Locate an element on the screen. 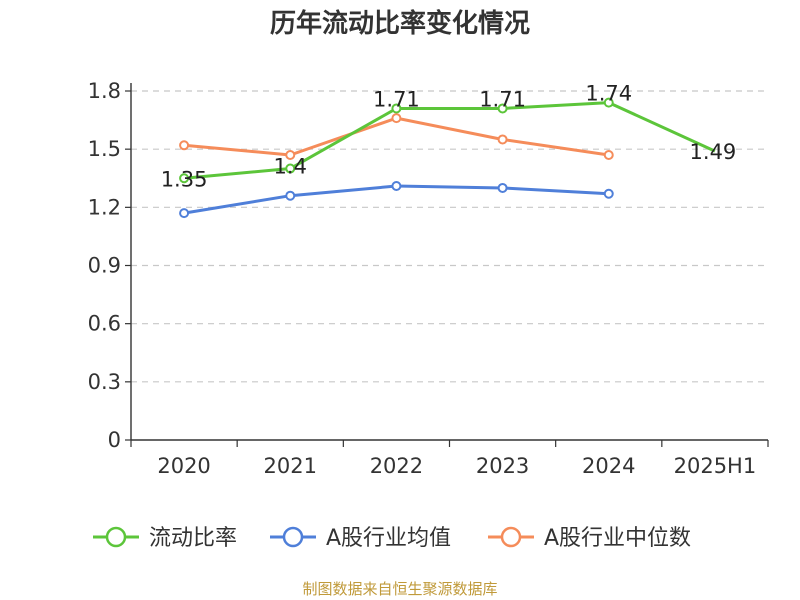  data-label: 1.74 is located at coordinates (608, 94).